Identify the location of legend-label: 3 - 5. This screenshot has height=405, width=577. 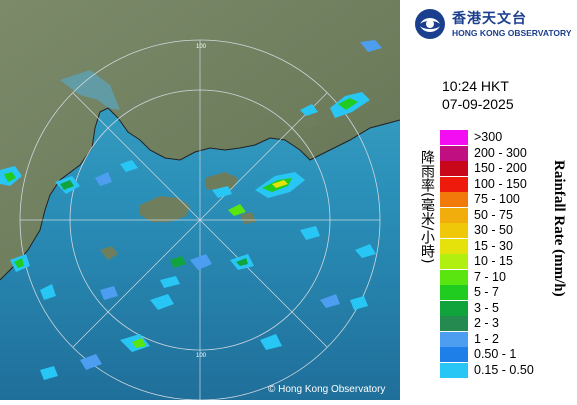
(487, 307).